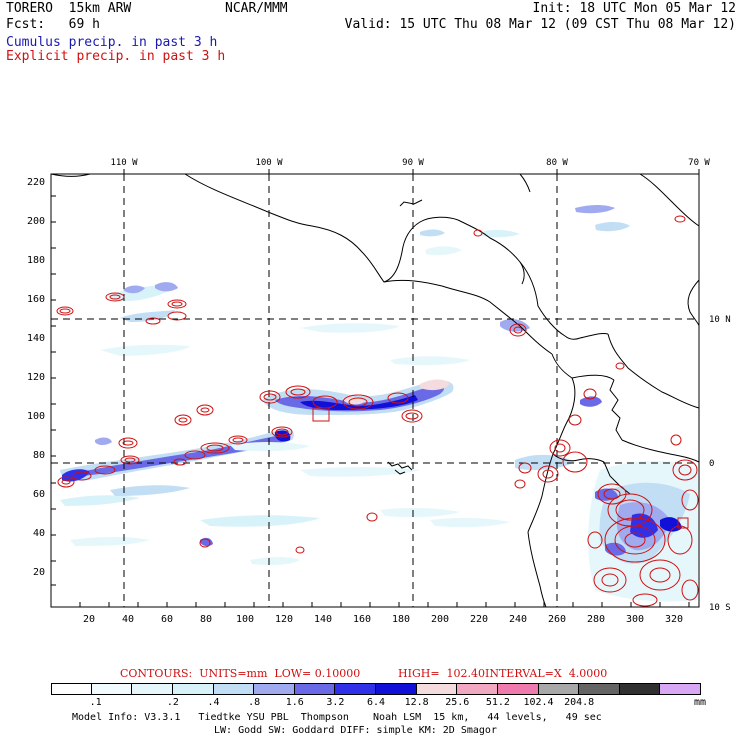 The width and height of the screenshot is (740, 740). Describe the element at coordinates (442, 673) in the screenshot. I see `contour-high: HIGH= 102.40` at that location.